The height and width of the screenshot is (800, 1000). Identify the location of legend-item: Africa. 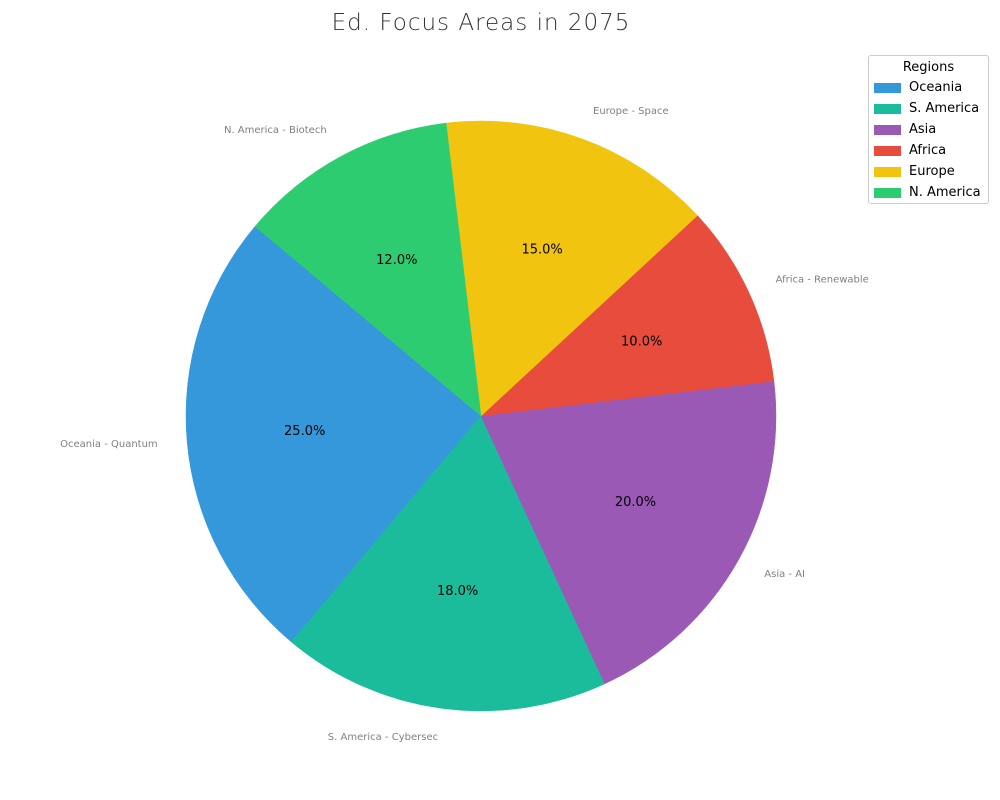
(928, 150).